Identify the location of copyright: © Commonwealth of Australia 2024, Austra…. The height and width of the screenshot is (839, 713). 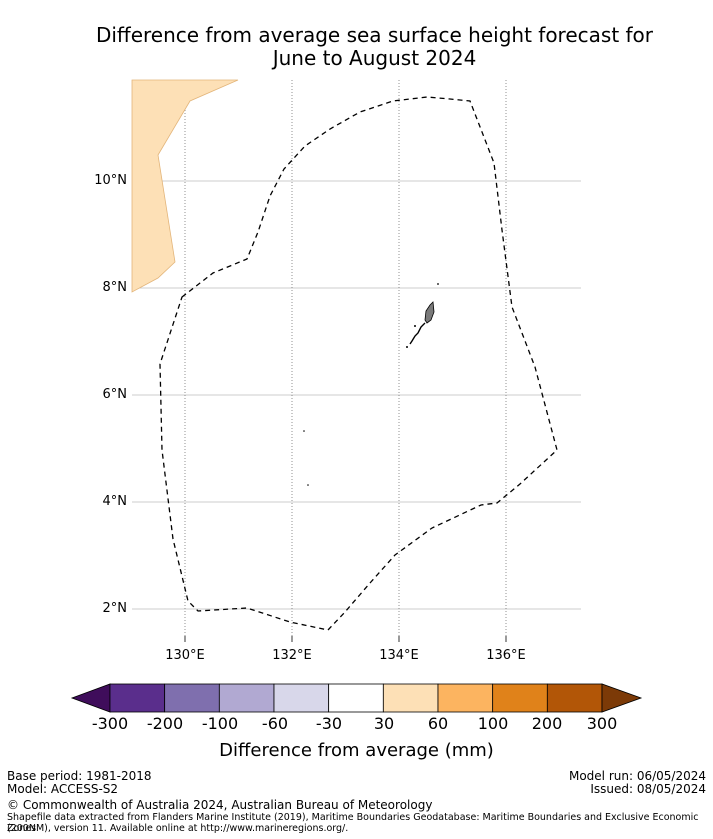
(220, 805).